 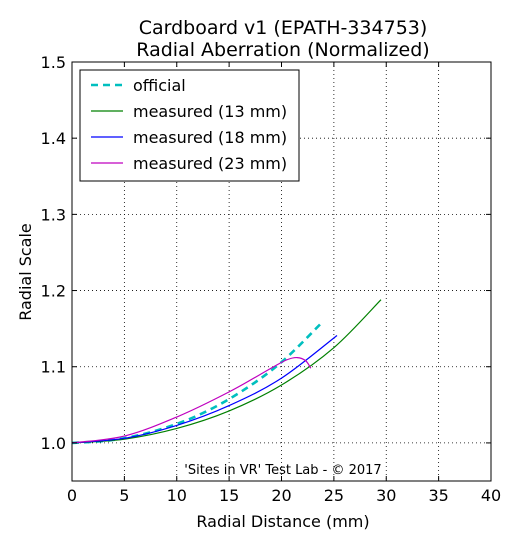 What do you see at coordinates (159, 85) in the screenshot?
I see `legend-label-official: official` at bounding box center [159, 85].